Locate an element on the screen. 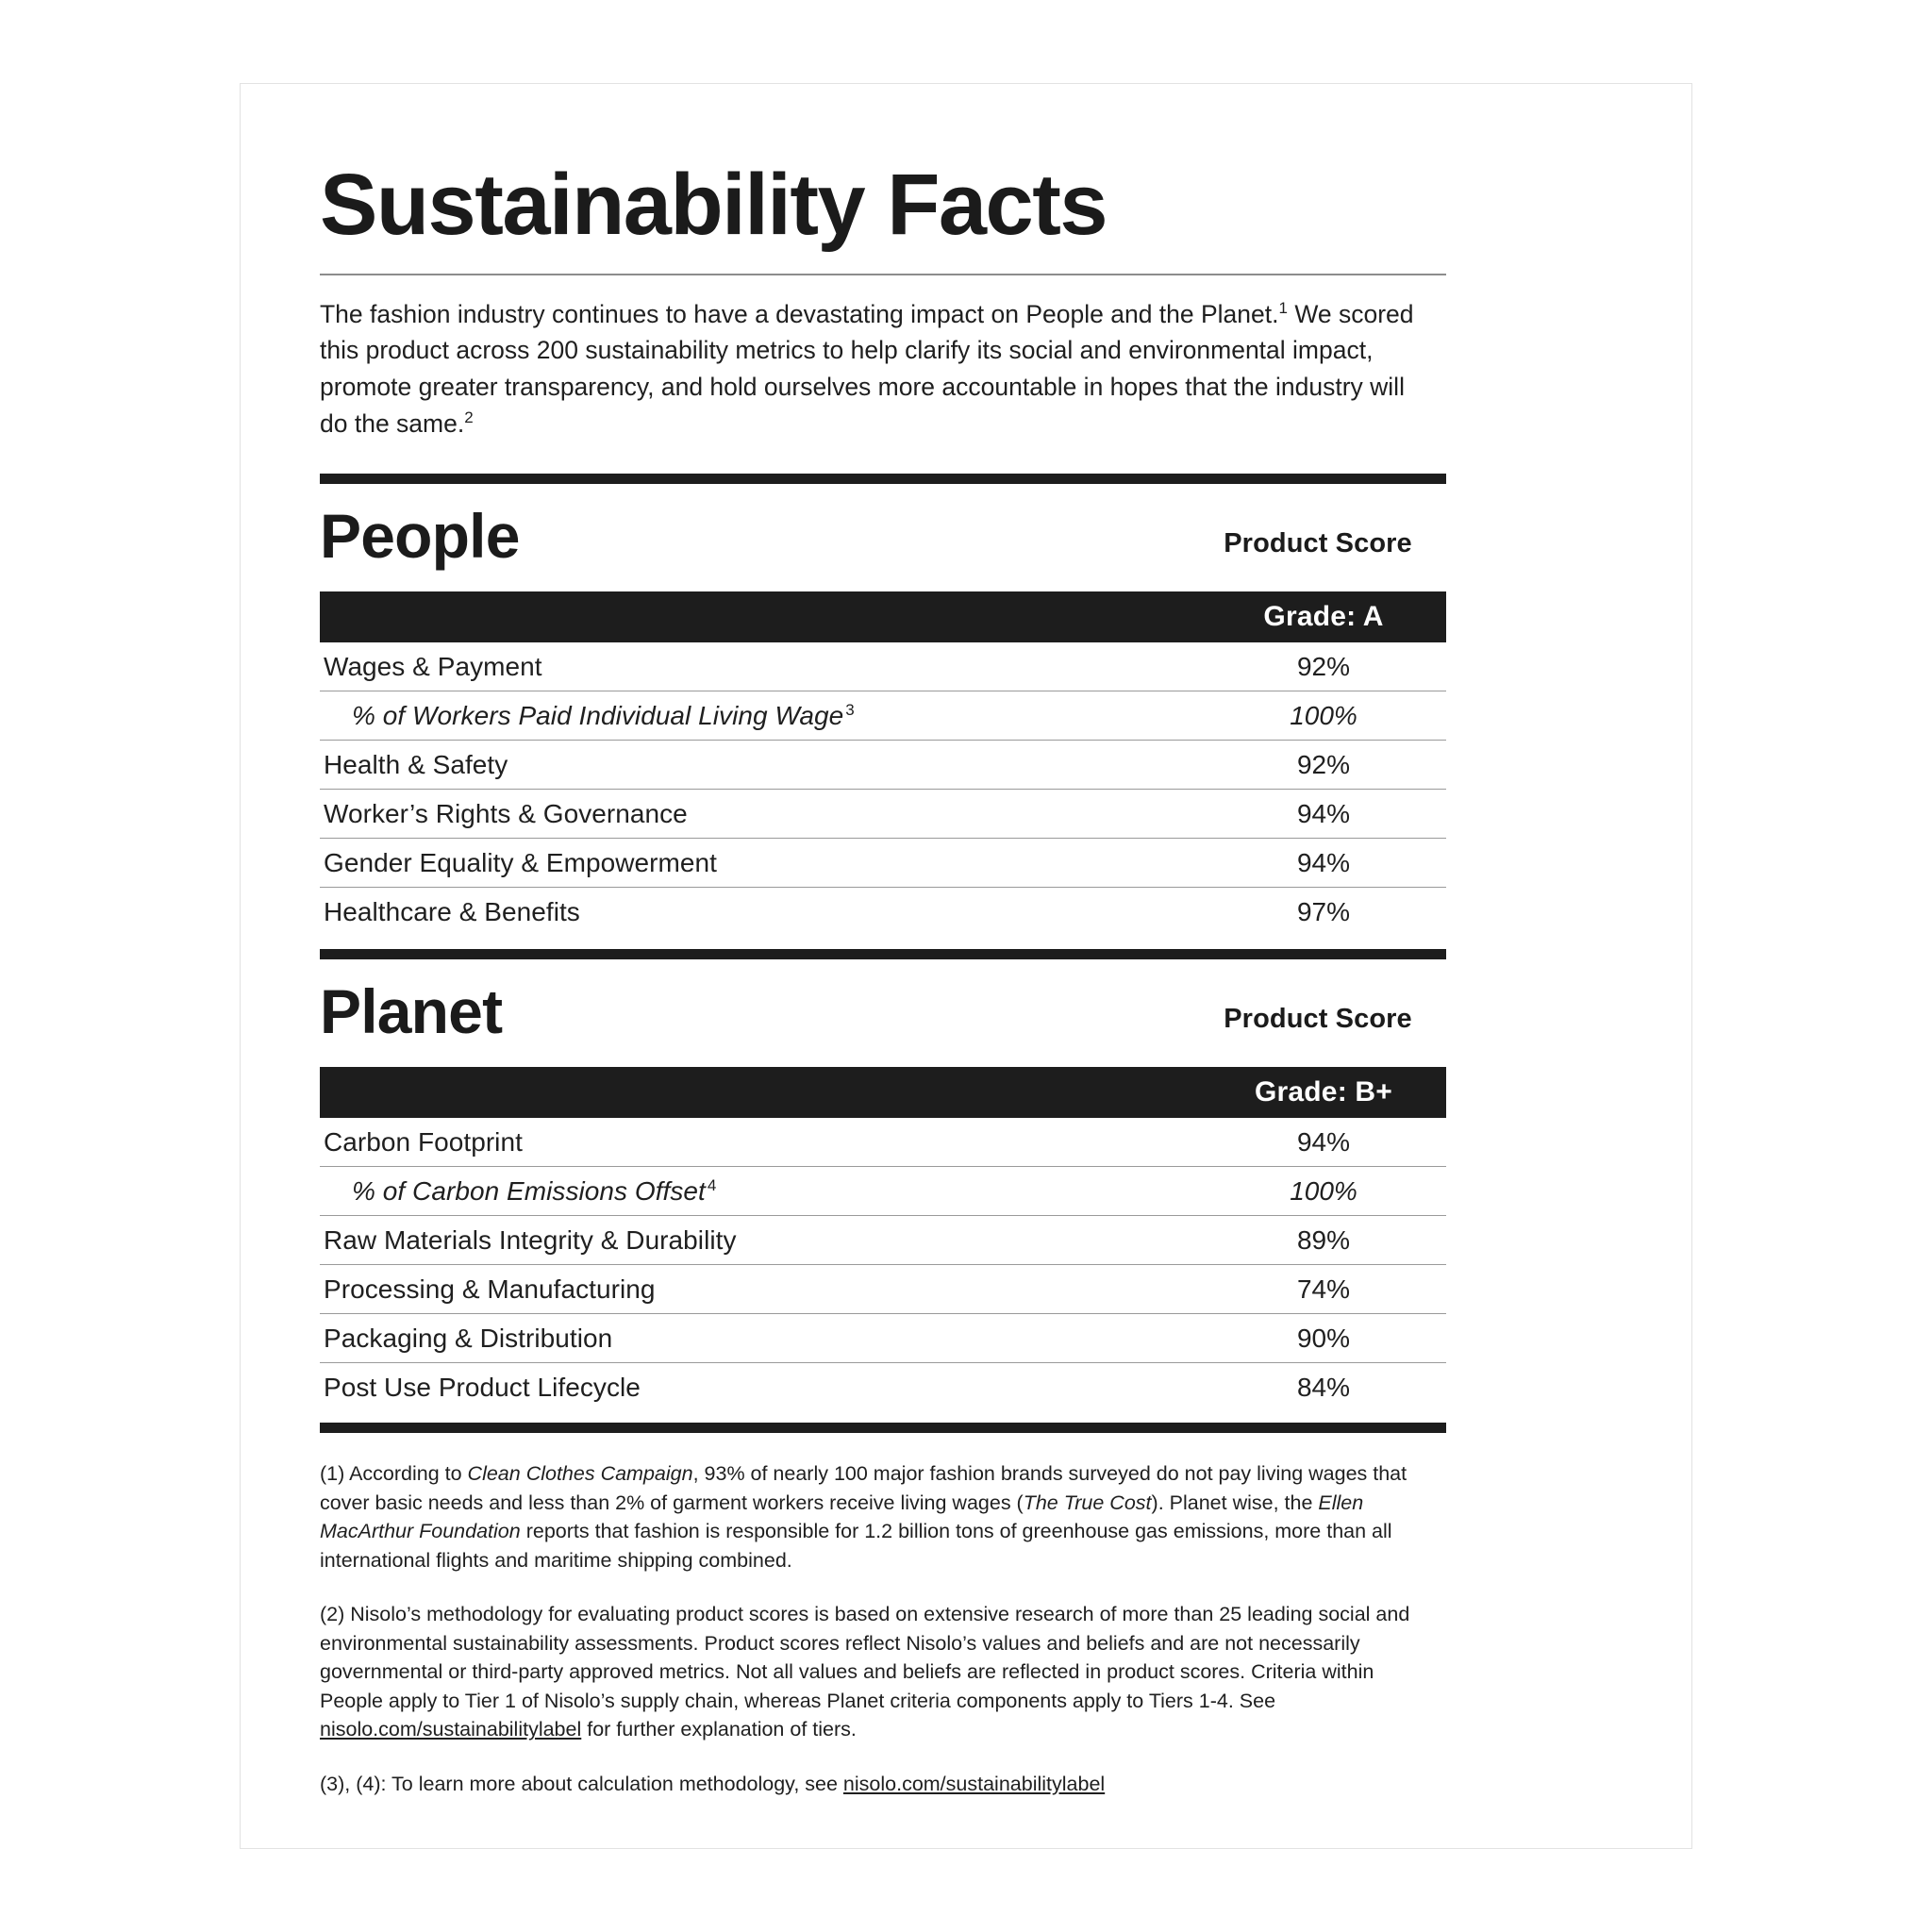 This screenshot has height=1932, width=1932. table-row: % of Carbon Emissions Offset 4 100% is located at coordinates (883, 1192).